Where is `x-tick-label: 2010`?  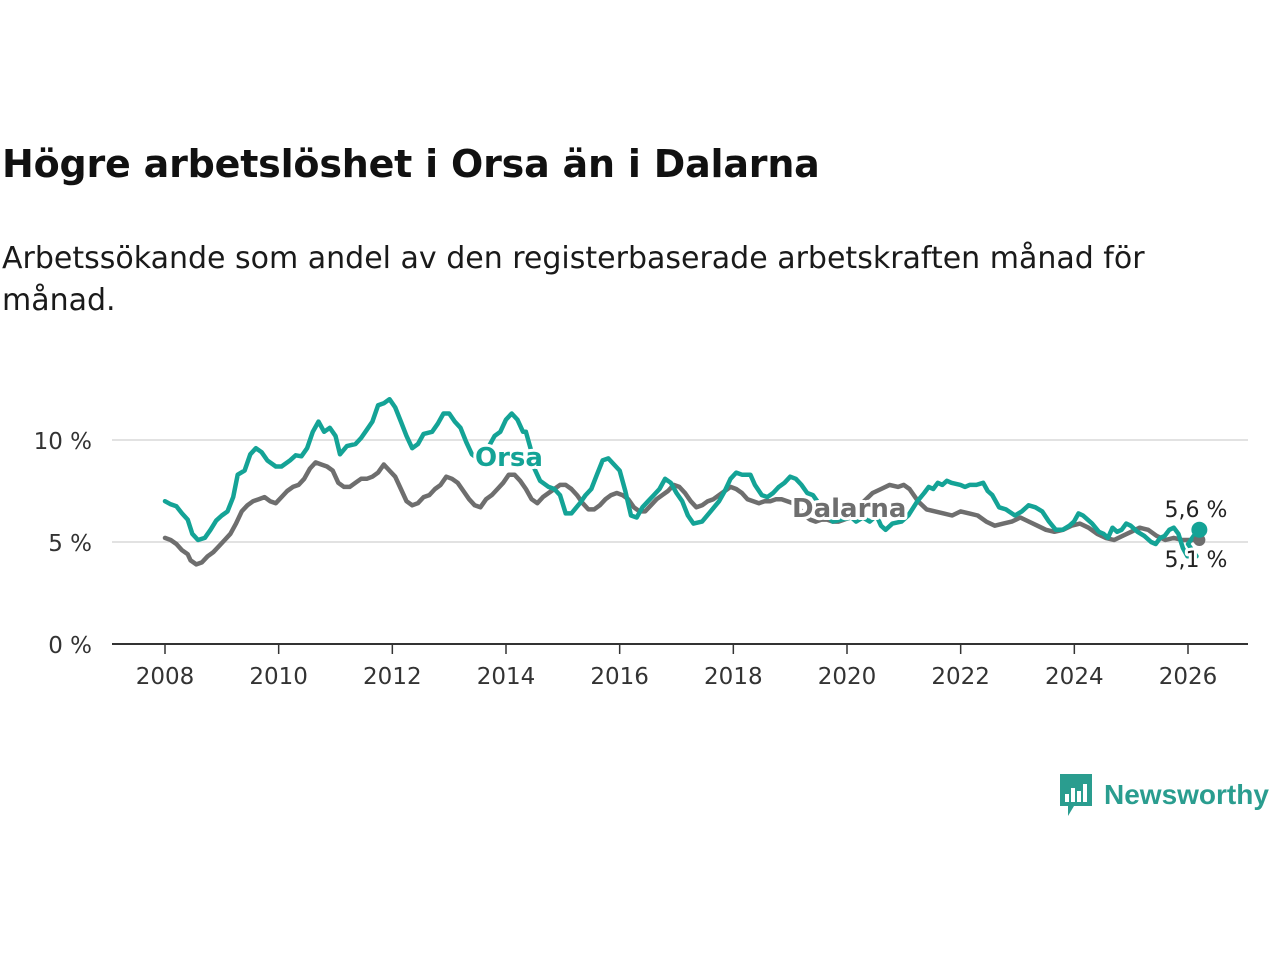
x-tick-label: 2010 is located at coordinates (278, 677).